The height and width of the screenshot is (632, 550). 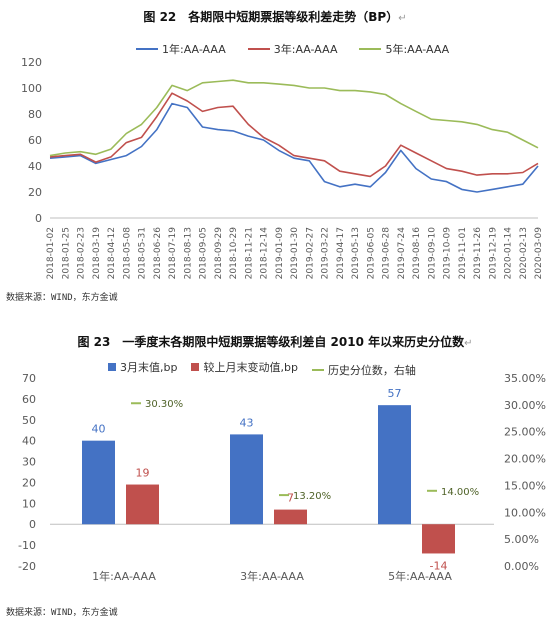 What do you see at coordinates (158, 253) in the screenshot?
I see `x-tick-label: 2018-06-26` at bounding box center [158, 253].